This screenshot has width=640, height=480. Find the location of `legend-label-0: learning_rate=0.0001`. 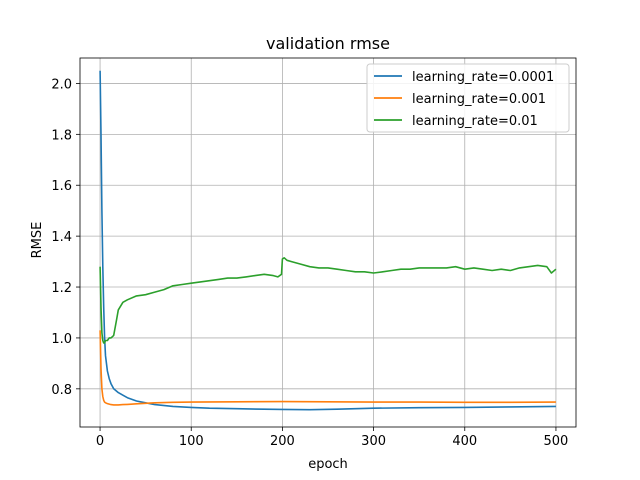

legend-label-0: learning_rate=0.0001 is located at coordinates (483, 77).